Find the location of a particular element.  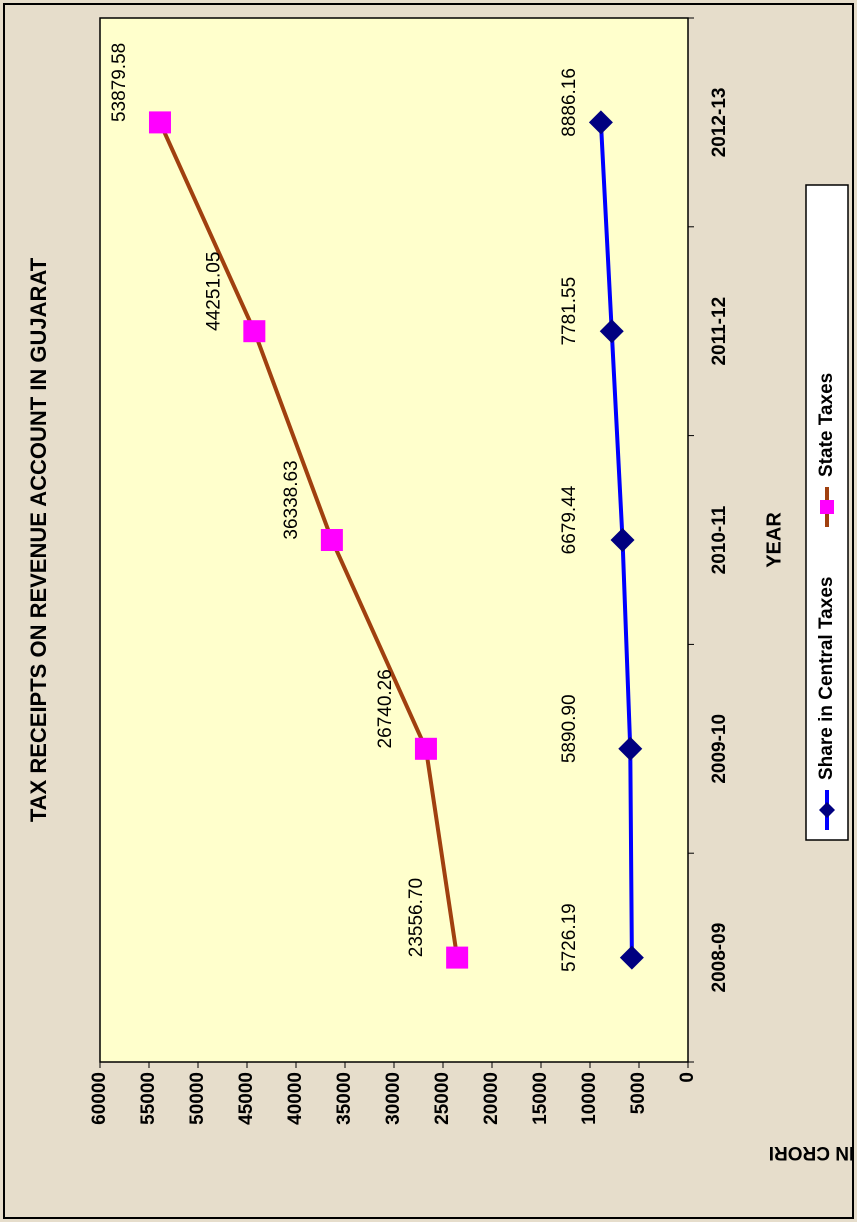

y-tick-label: 5000 is located at coordinates (638, 1093).